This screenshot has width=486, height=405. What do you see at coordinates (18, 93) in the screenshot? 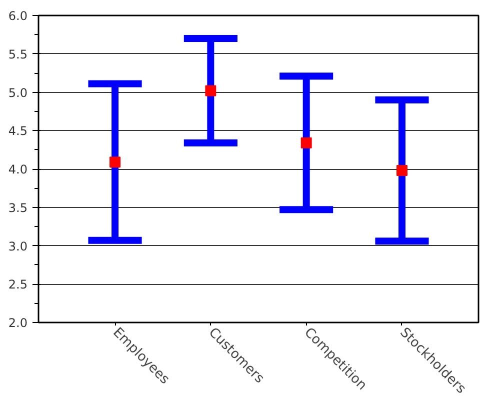
I see `y-tick-label: 5.0` at bounding box center [18, 93].